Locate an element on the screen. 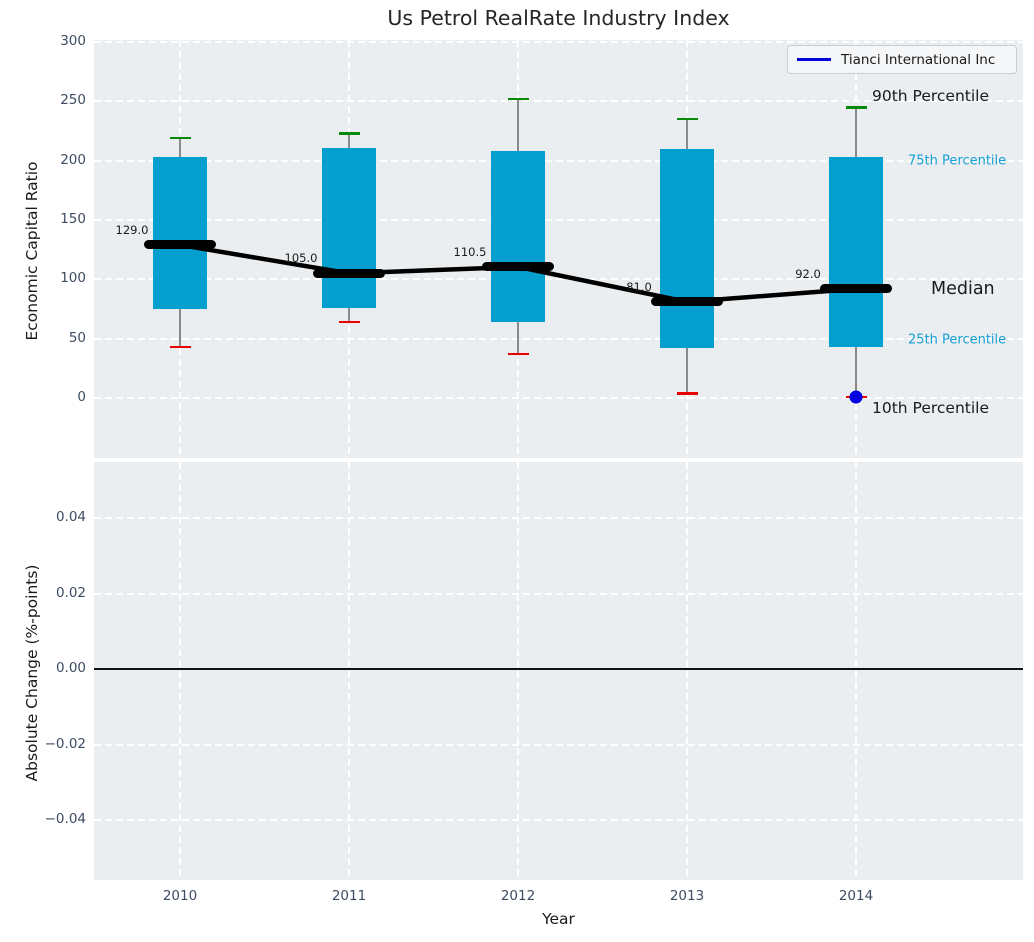 The width and height of the screenshot is (1034, 942). x-tick-label: 2013 is located at coordinates (687, 896).